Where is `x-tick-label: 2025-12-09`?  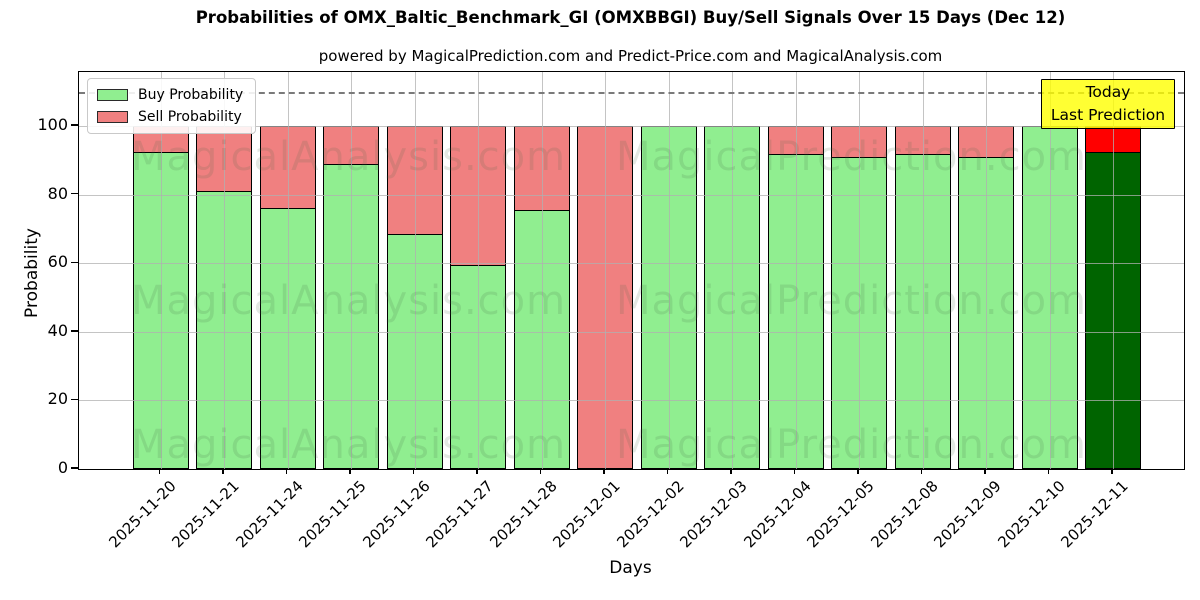 x-tick-label: 2025-12-09 is located at coordinates (967, 514).